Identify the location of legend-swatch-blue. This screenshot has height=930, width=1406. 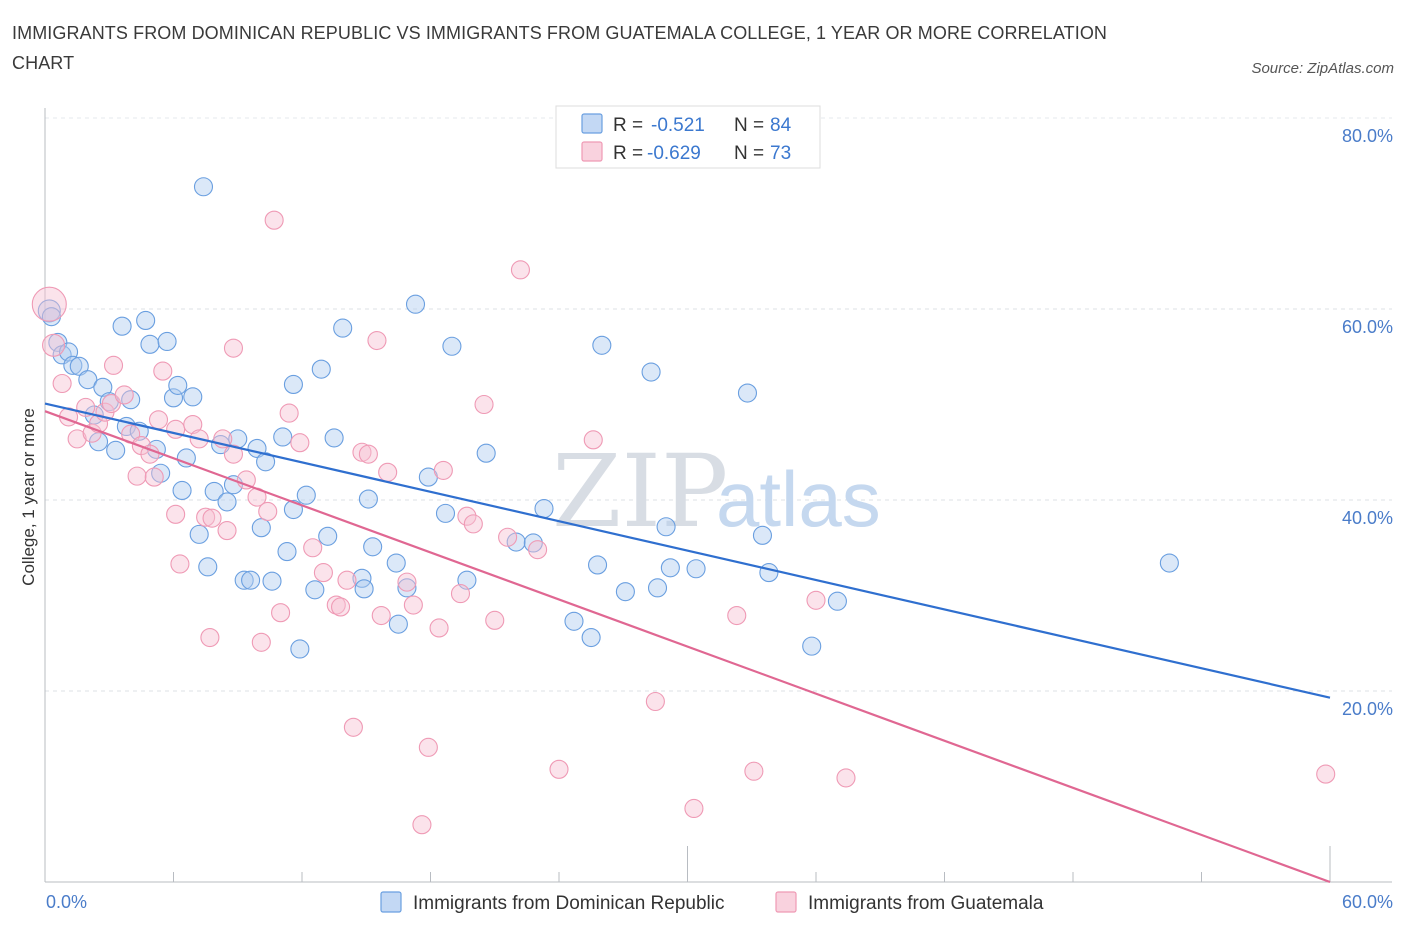
(592, 123).